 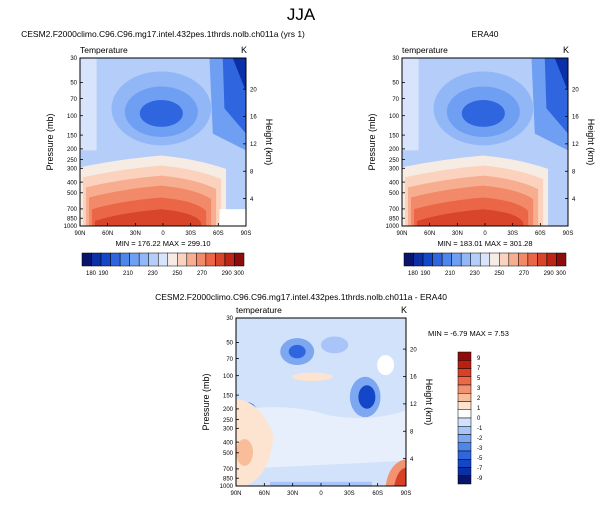 What do you see at coordinates (246, 234) in the screenshot?
I see `x-tick-label: 90S` at bounding box center [246, 234].